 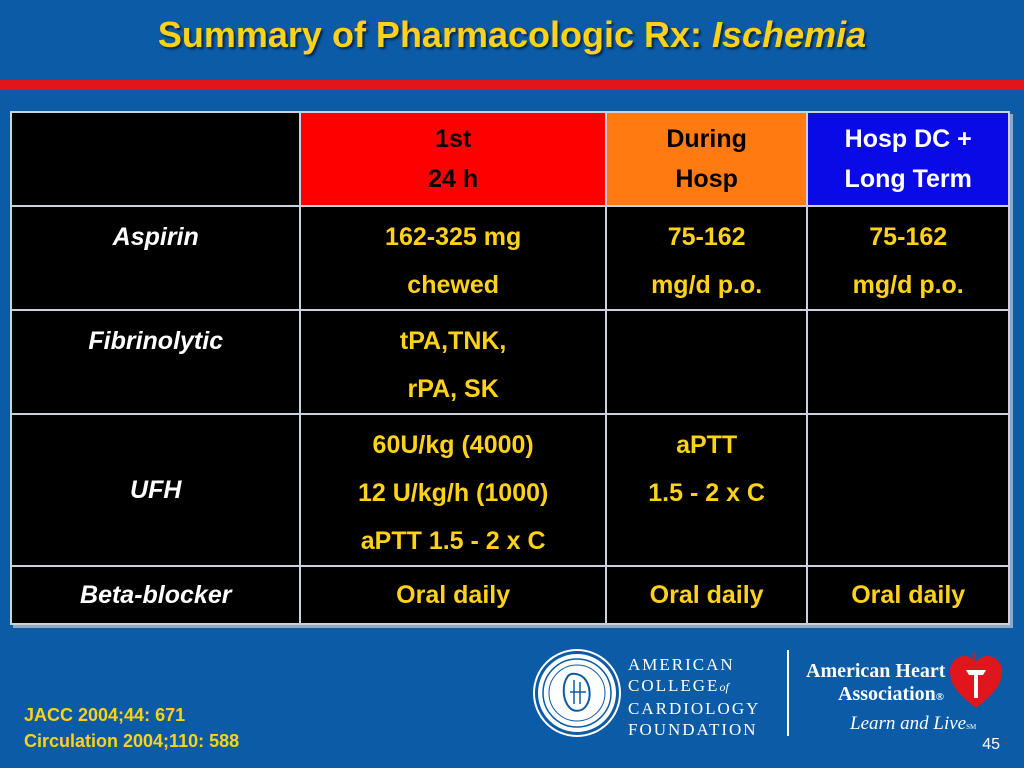 I want to click on aha-tagline: Learn and LiveSM, so click(x=913, y=723).